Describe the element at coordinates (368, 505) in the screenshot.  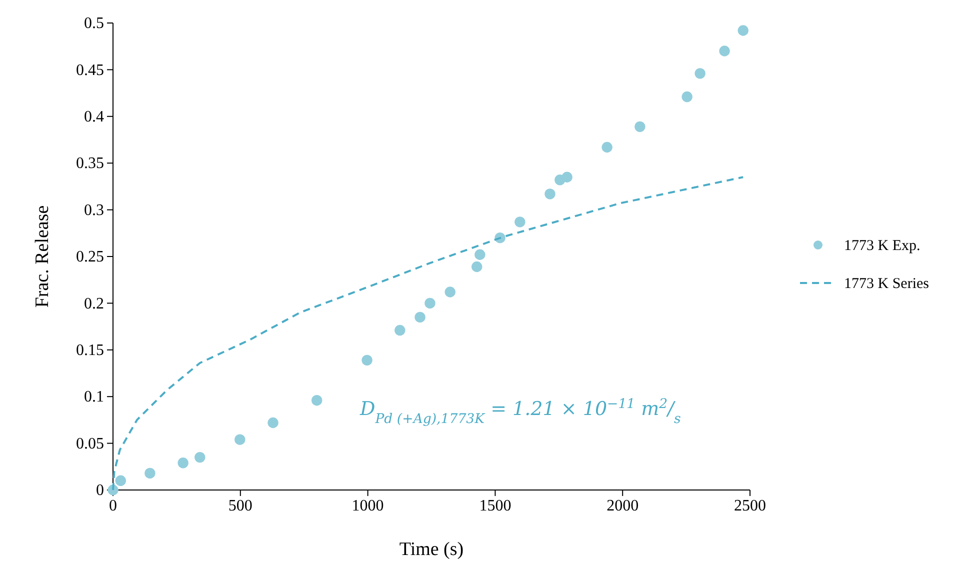
I see `x-tick-label: 1000` at that location.